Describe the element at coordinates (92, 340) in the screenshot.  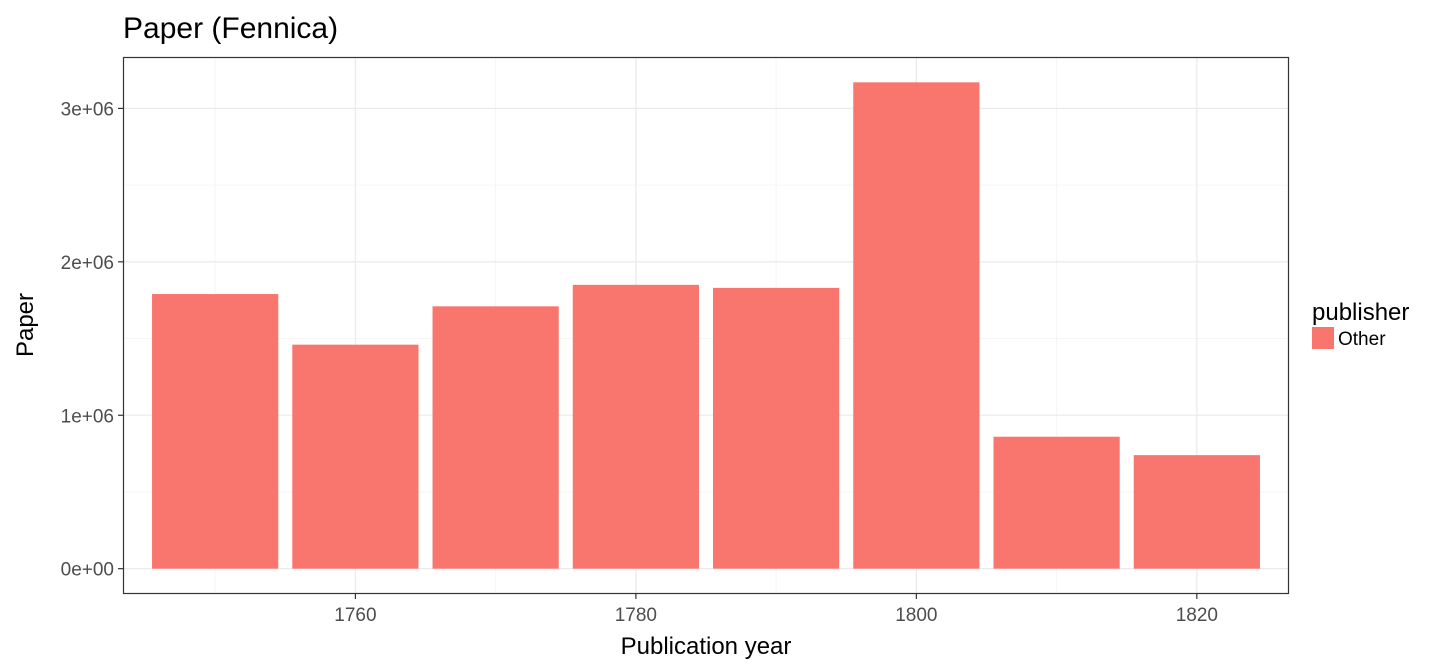
I see `y-axis: 0e+00 1e+06 2e+06 3e+06` at that location.